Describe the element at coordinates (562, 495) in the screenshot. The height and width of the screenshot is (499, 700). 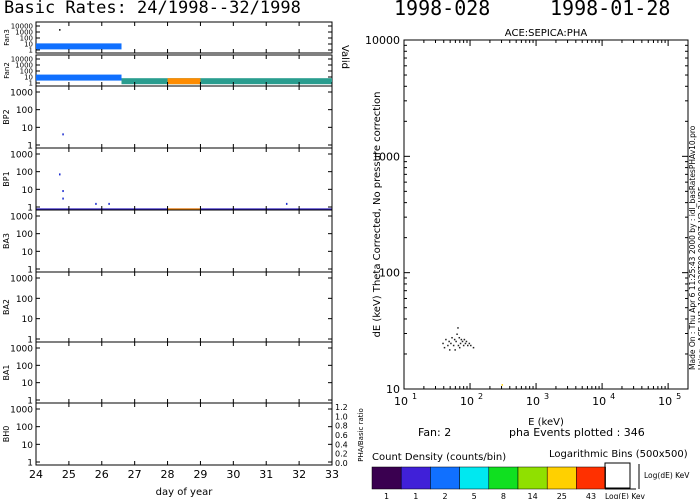
I see `legend-swatch-label: 25` at that location.